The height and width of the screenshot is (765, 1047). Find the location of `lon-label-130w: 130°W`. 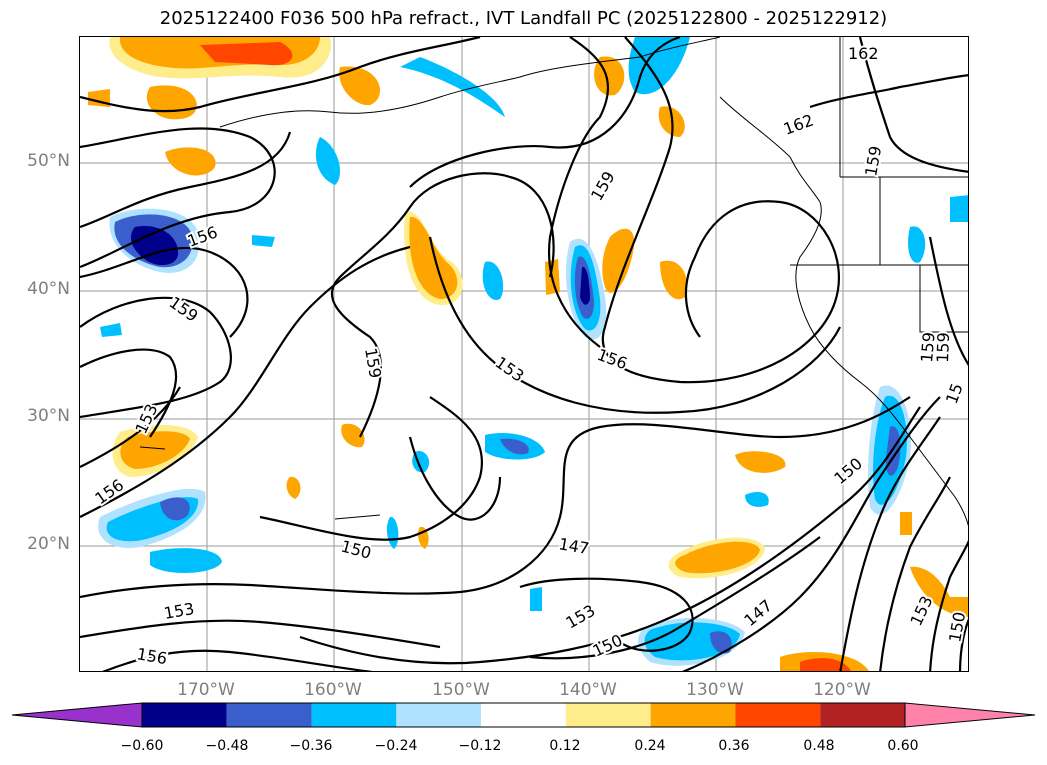

lon-label-130w: 130°W is located at coordinates (715, 690).